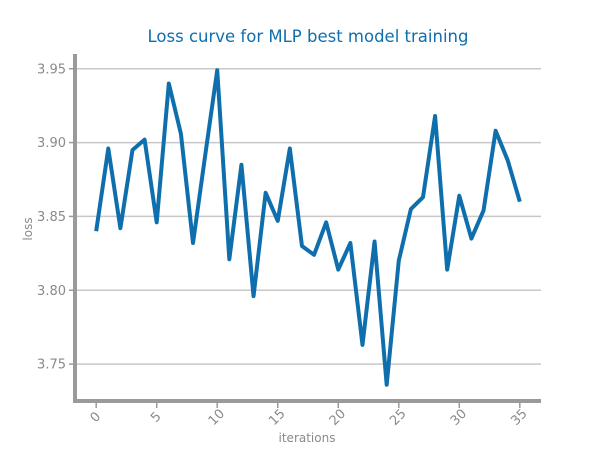  What do you see at coordinates (51, 143) in the screenshot?
I see `y-tick-label: 3.90` at bounding box center [51, 143].